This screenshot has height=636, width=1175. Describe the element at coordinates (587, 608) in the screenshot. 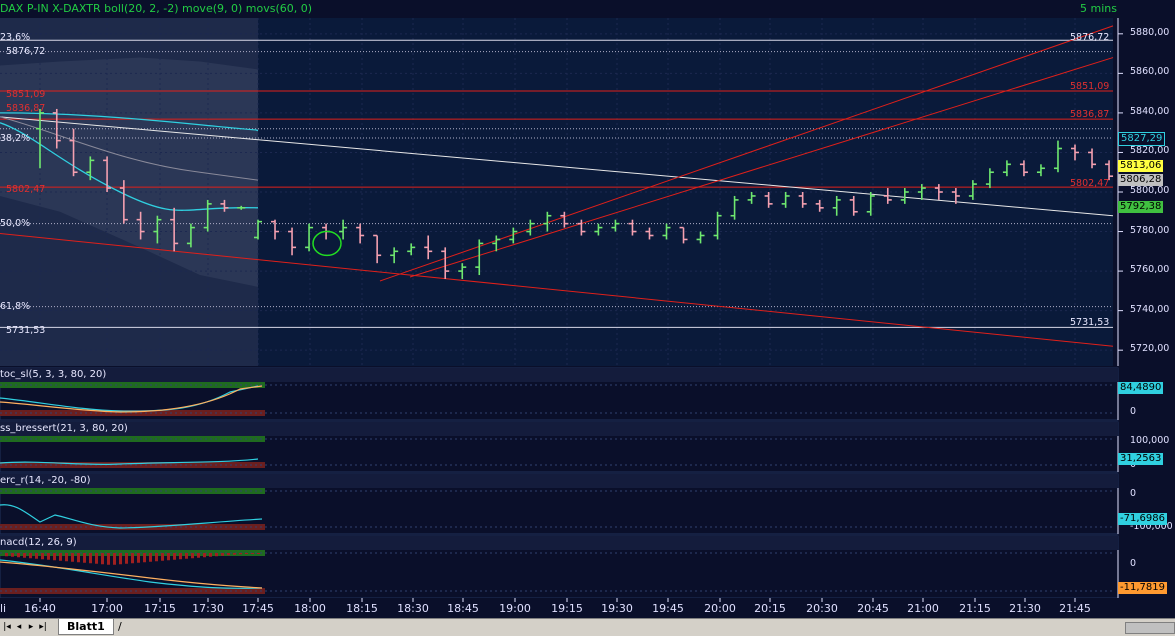

I see `x-axis-bg` at that location.